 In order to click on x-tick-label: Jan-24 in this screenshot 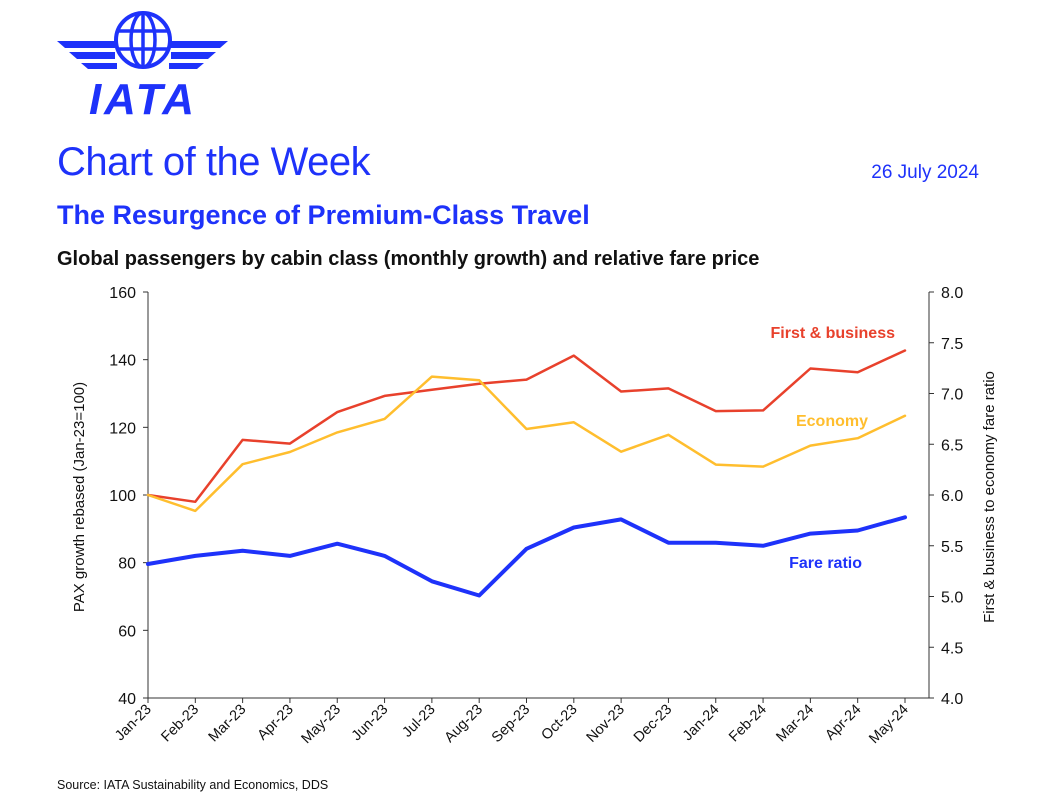, I will do `click(701, 723)`.